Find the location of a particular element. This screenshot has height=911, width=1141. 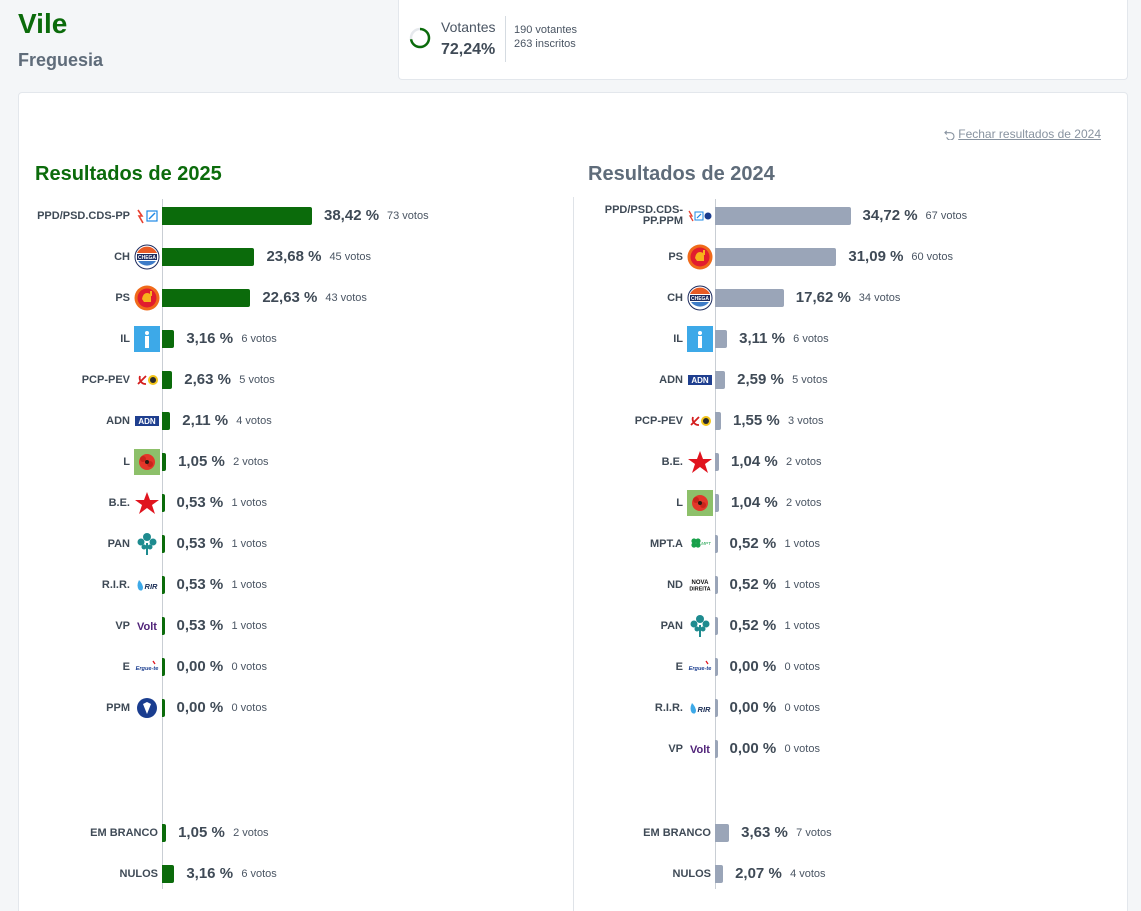

party-label: R.I.R. is located at coordinates (668, 707).